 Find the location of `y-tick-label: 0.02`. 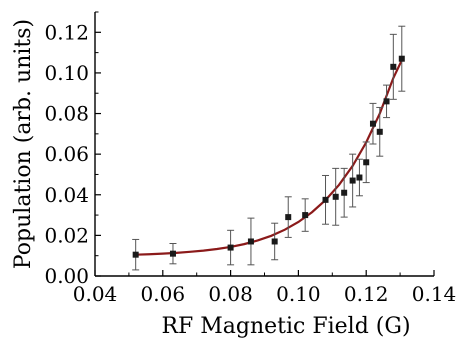

y-tick-label: 0.02 is located at coordinates (66, 235).